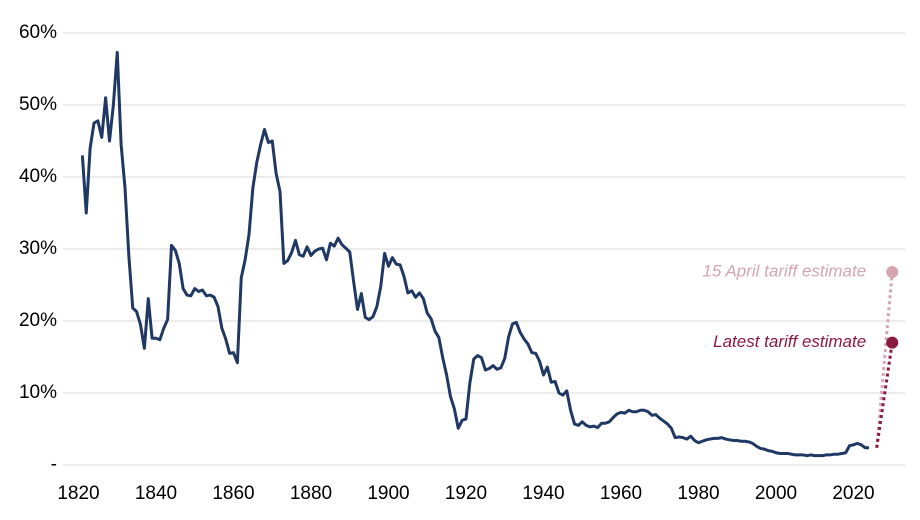 The image size is (920, 520). What do you see at coordinates (776, 493) in the screenshot?
I see `x-tick-label: 2000` at bounding box center [776, 493].